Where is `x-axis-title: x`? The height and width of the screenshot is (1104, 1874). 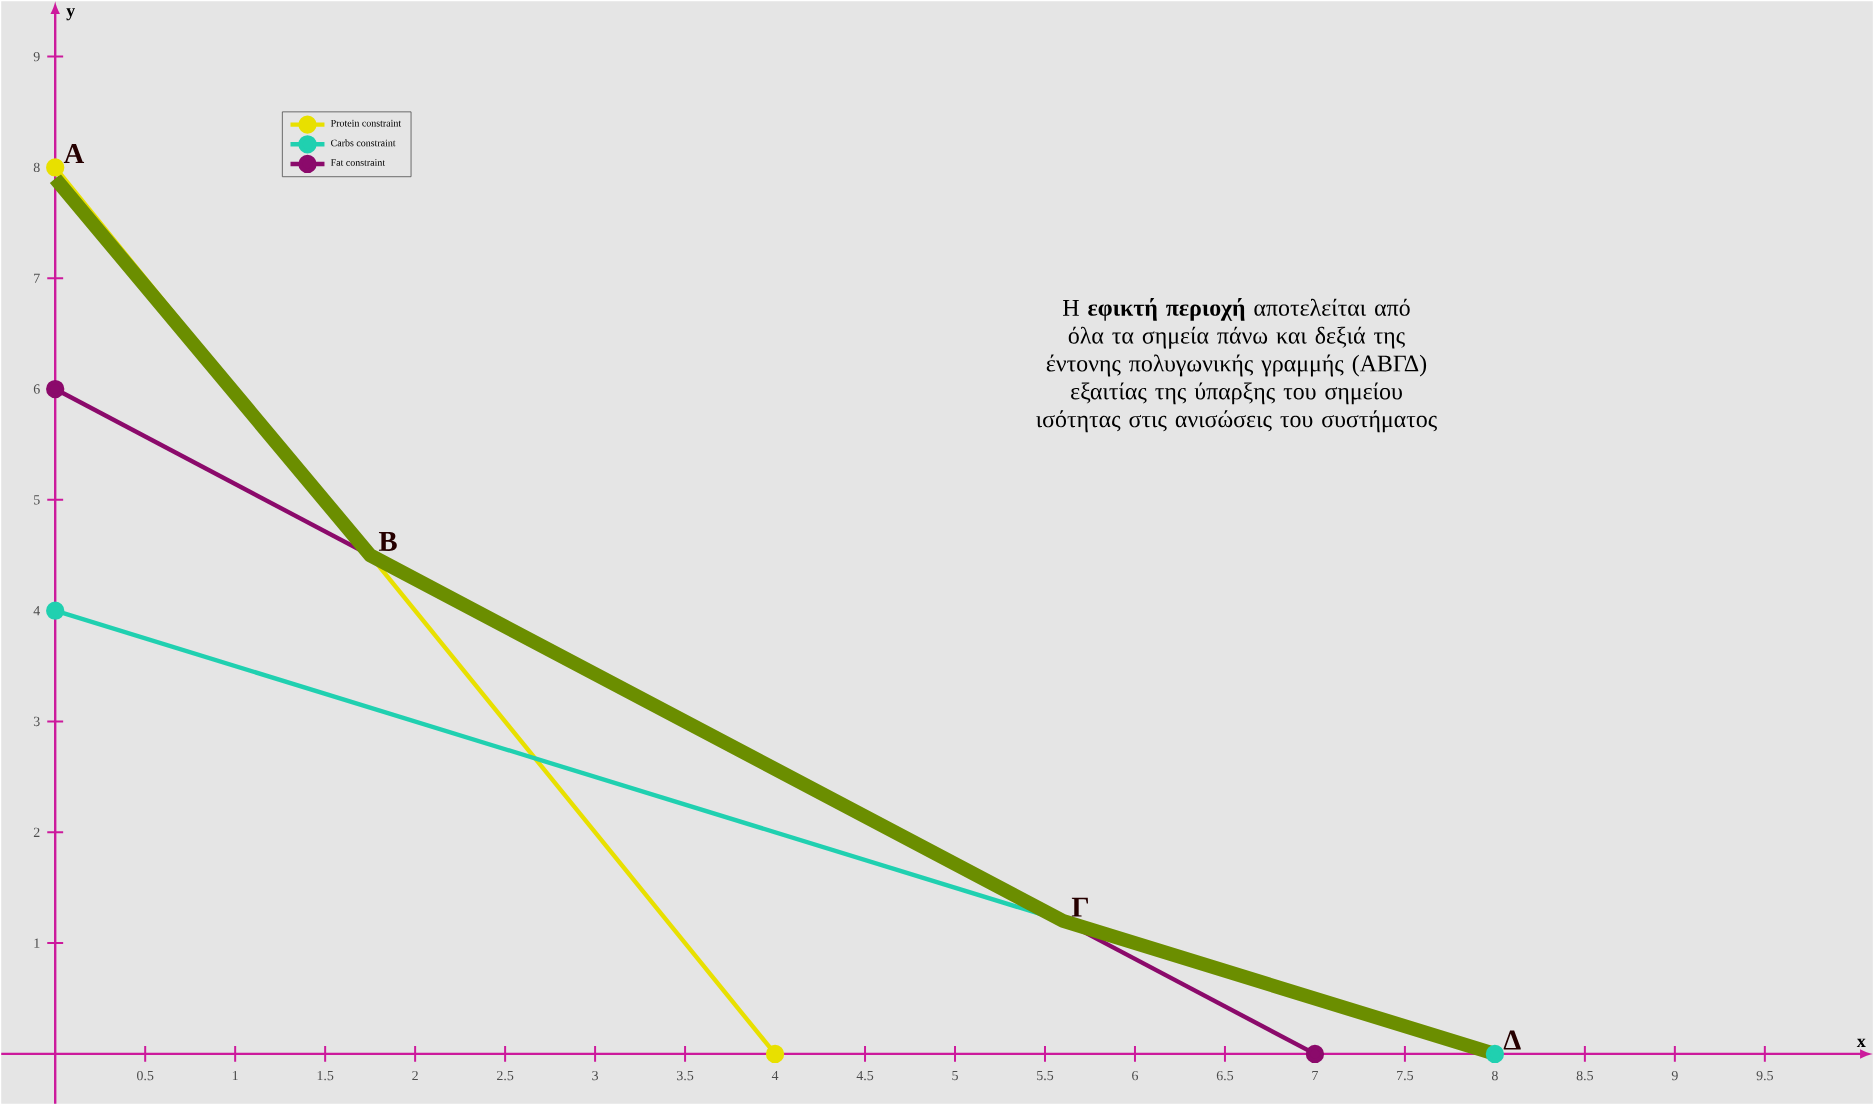 x-axis-title: x is located at coordinates (1861, 1042).